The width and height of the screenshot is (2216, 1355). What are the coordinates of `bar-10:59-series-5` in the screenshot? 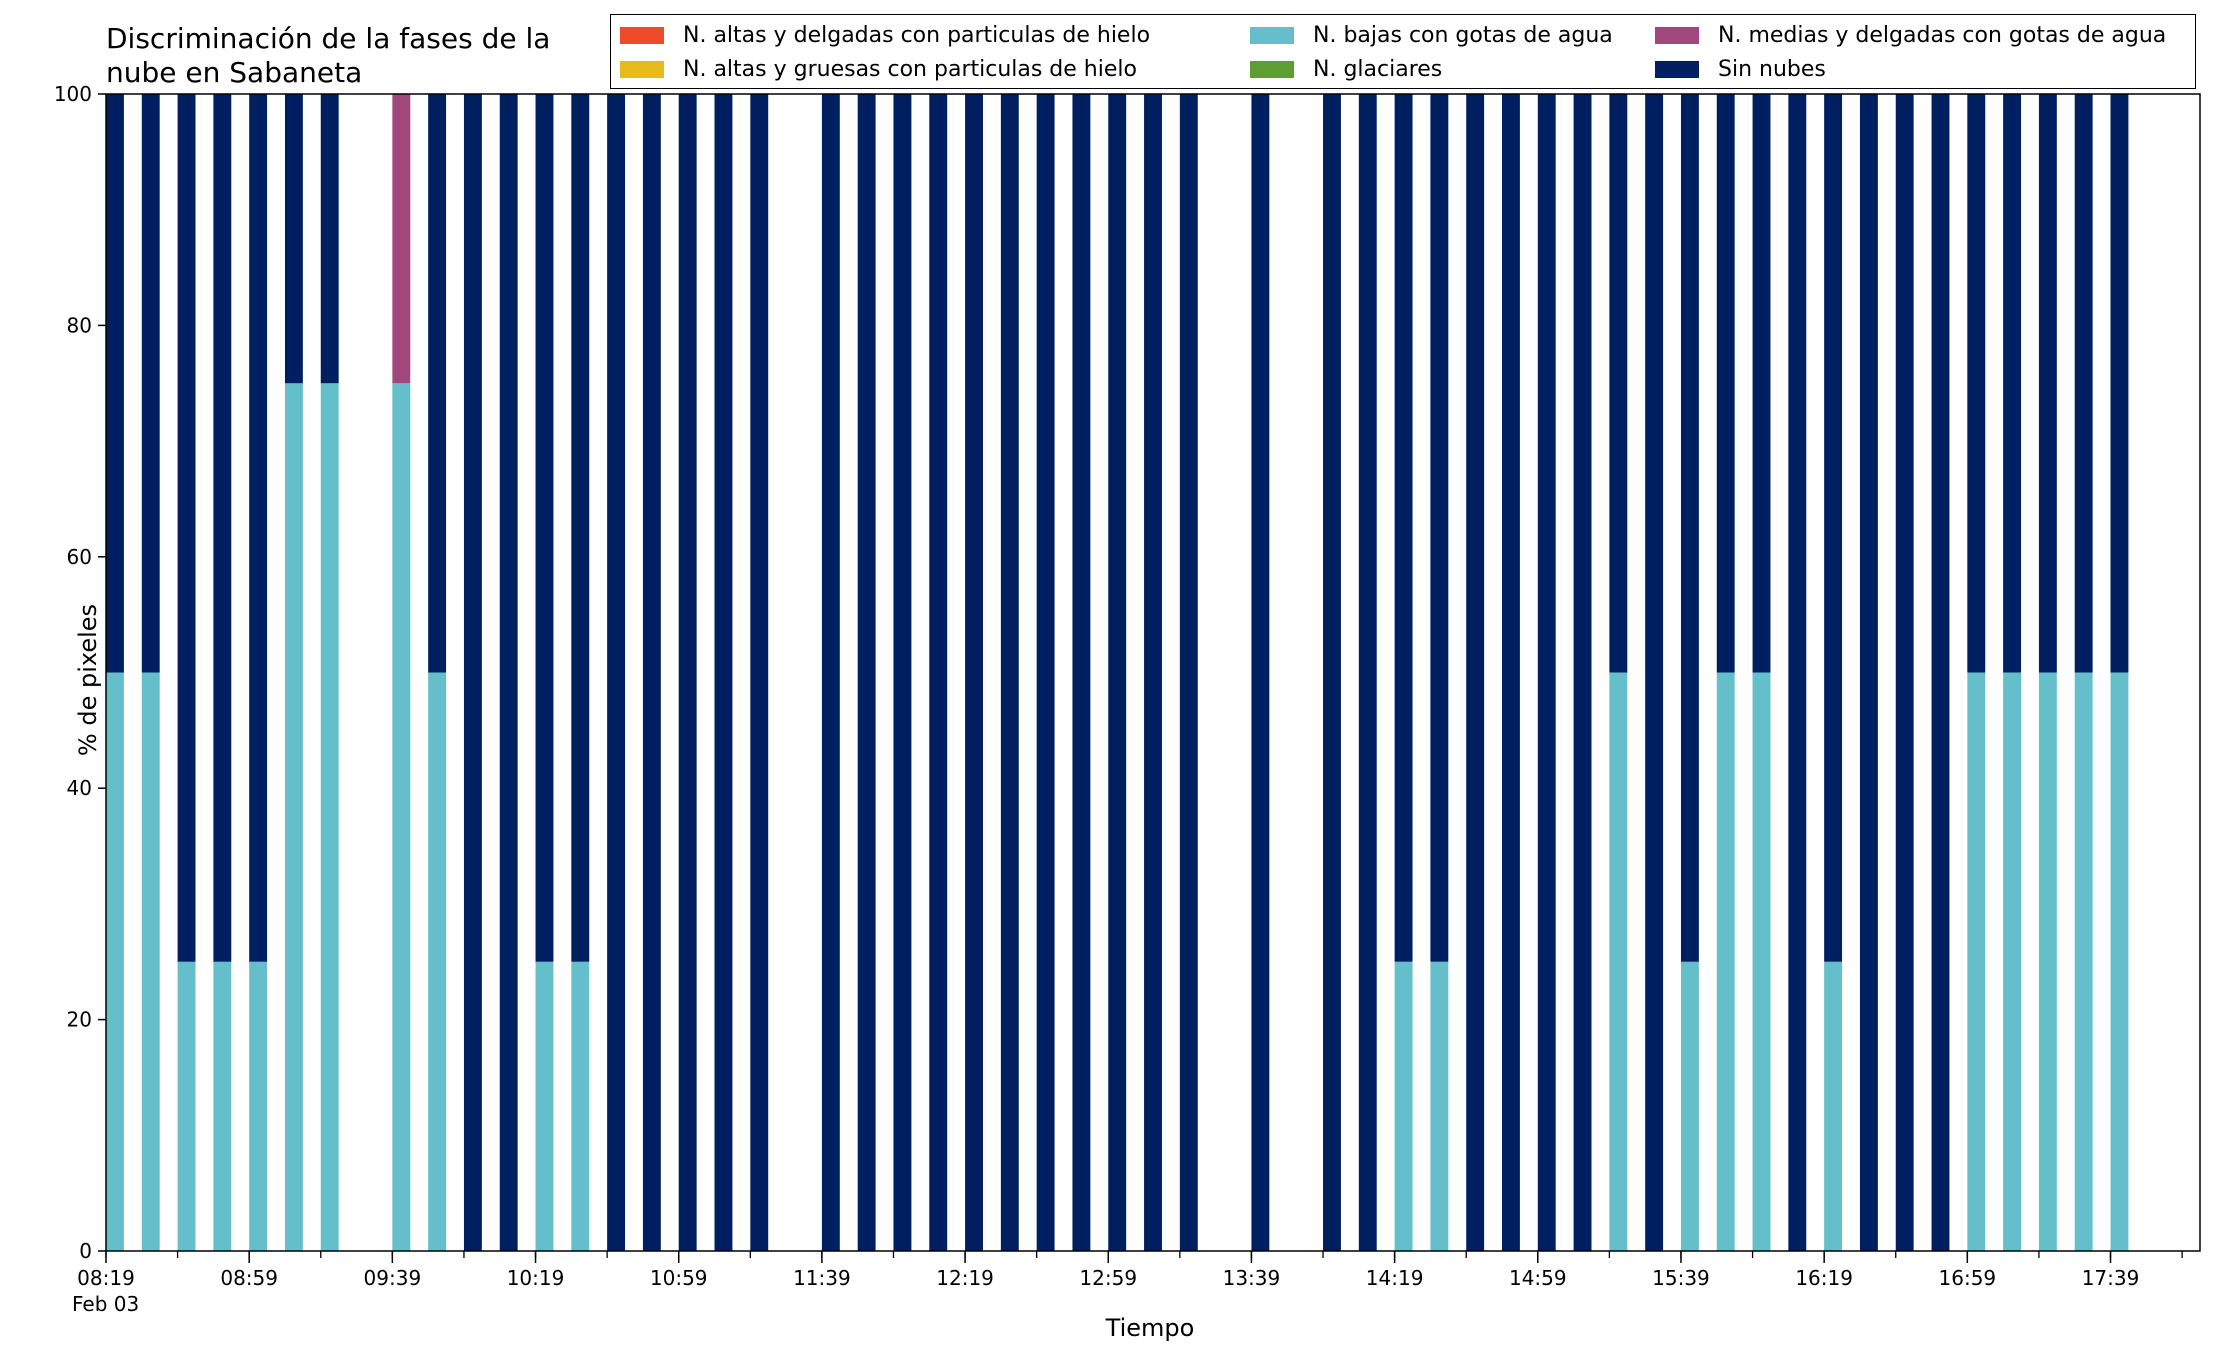 It's located at (687, 672).